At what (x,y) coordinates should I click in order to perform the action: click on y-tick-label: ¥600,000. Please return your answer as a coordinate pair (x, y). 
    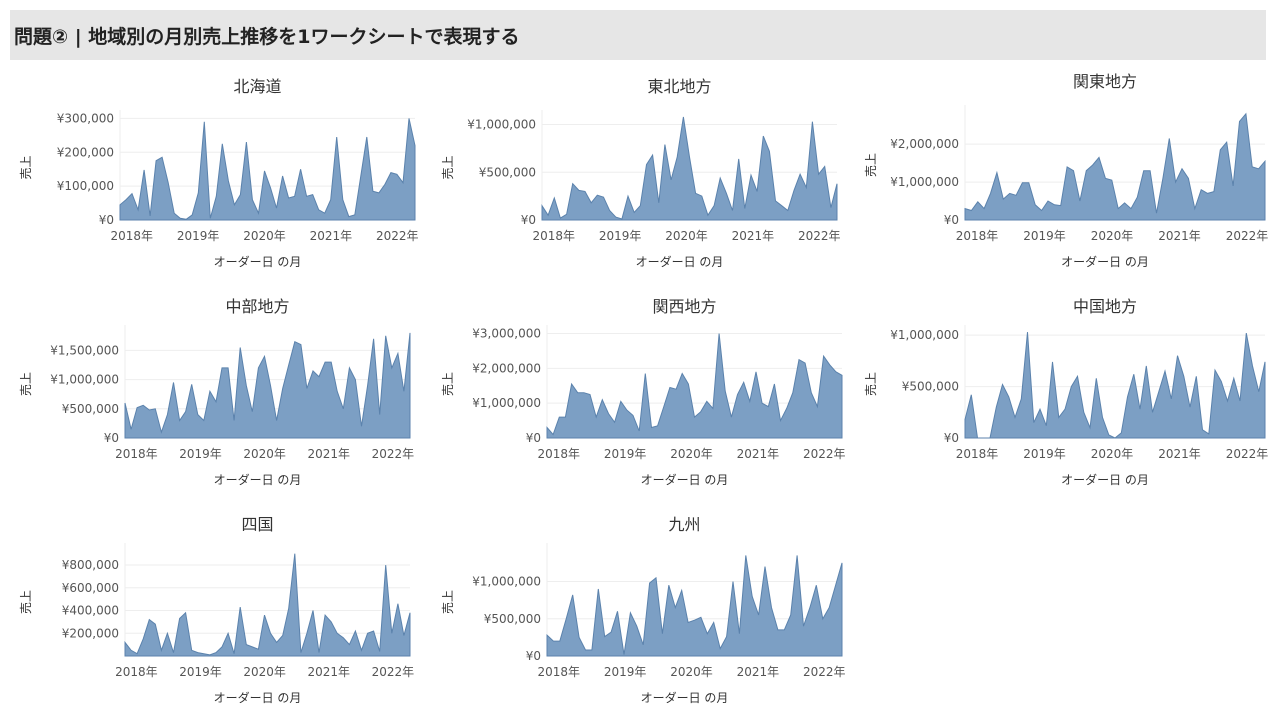
    Looking at the image, I should click on (90, 588).